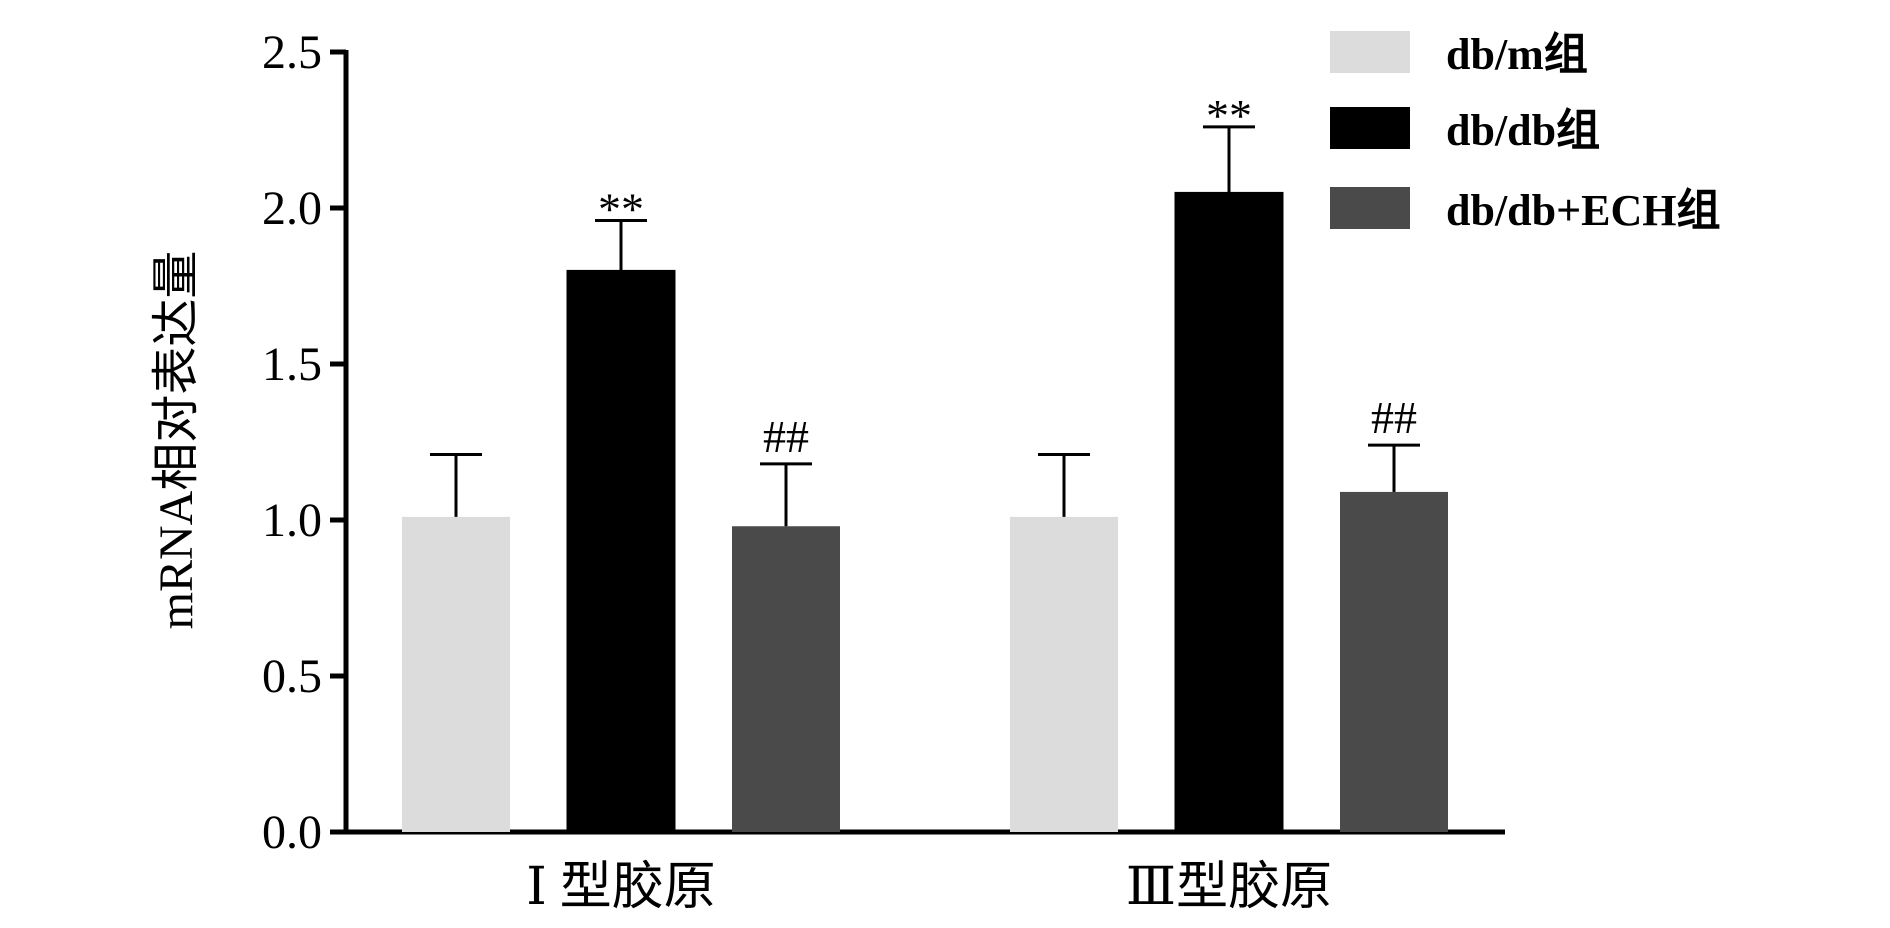 The height and width of the screenshot is (928, 1890). What do you see at coordinates (1229, 887) in the screenshot?
I see `x-category-label: Ⅲ型胶原` at bounding box center [1229, 887].